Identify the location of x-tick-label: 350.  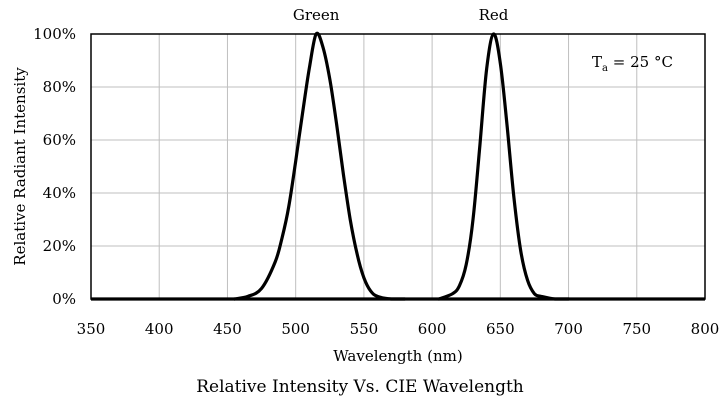
(91, 329).